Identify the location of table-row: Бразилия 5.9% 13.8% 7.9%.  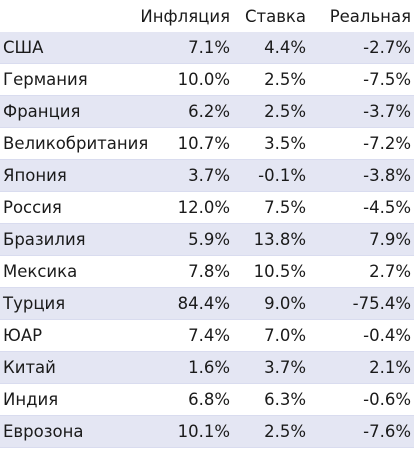
(207, 240).